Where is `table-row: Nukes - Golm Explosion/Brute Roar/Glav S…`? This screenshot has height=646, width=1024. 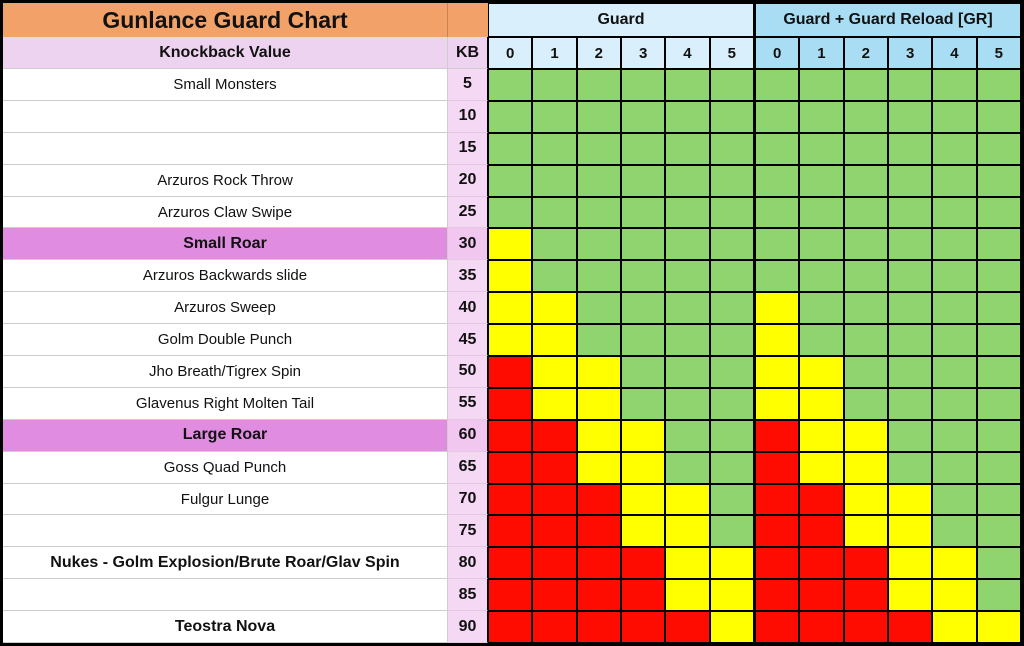
table-row: Nukes - Golm Explosion/Brute Roar/Glav S… is located at coordinates (512, 563).